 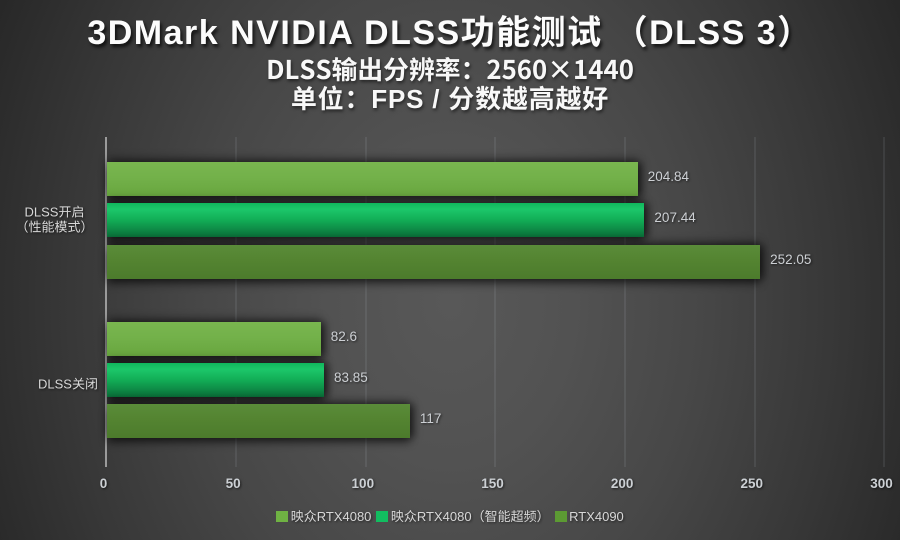 What do you see at coordinates (622, 483) in the screenshot?
I see `x-tick-label-200: 200` at bounding box center [622, 483].